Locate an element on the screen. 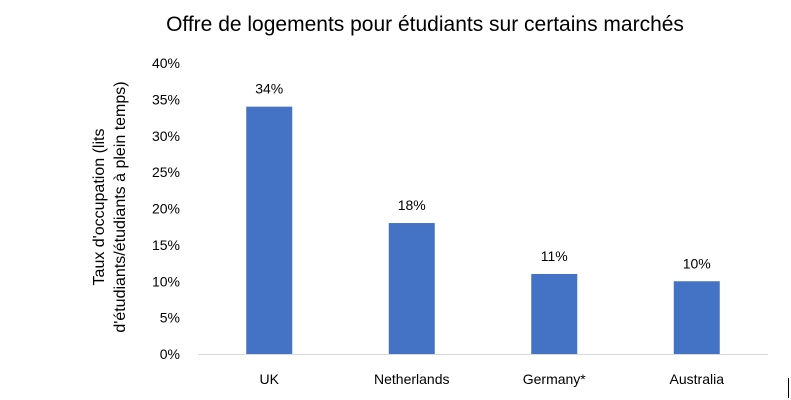  data-label: 10% is located at coordinates (697, 263).